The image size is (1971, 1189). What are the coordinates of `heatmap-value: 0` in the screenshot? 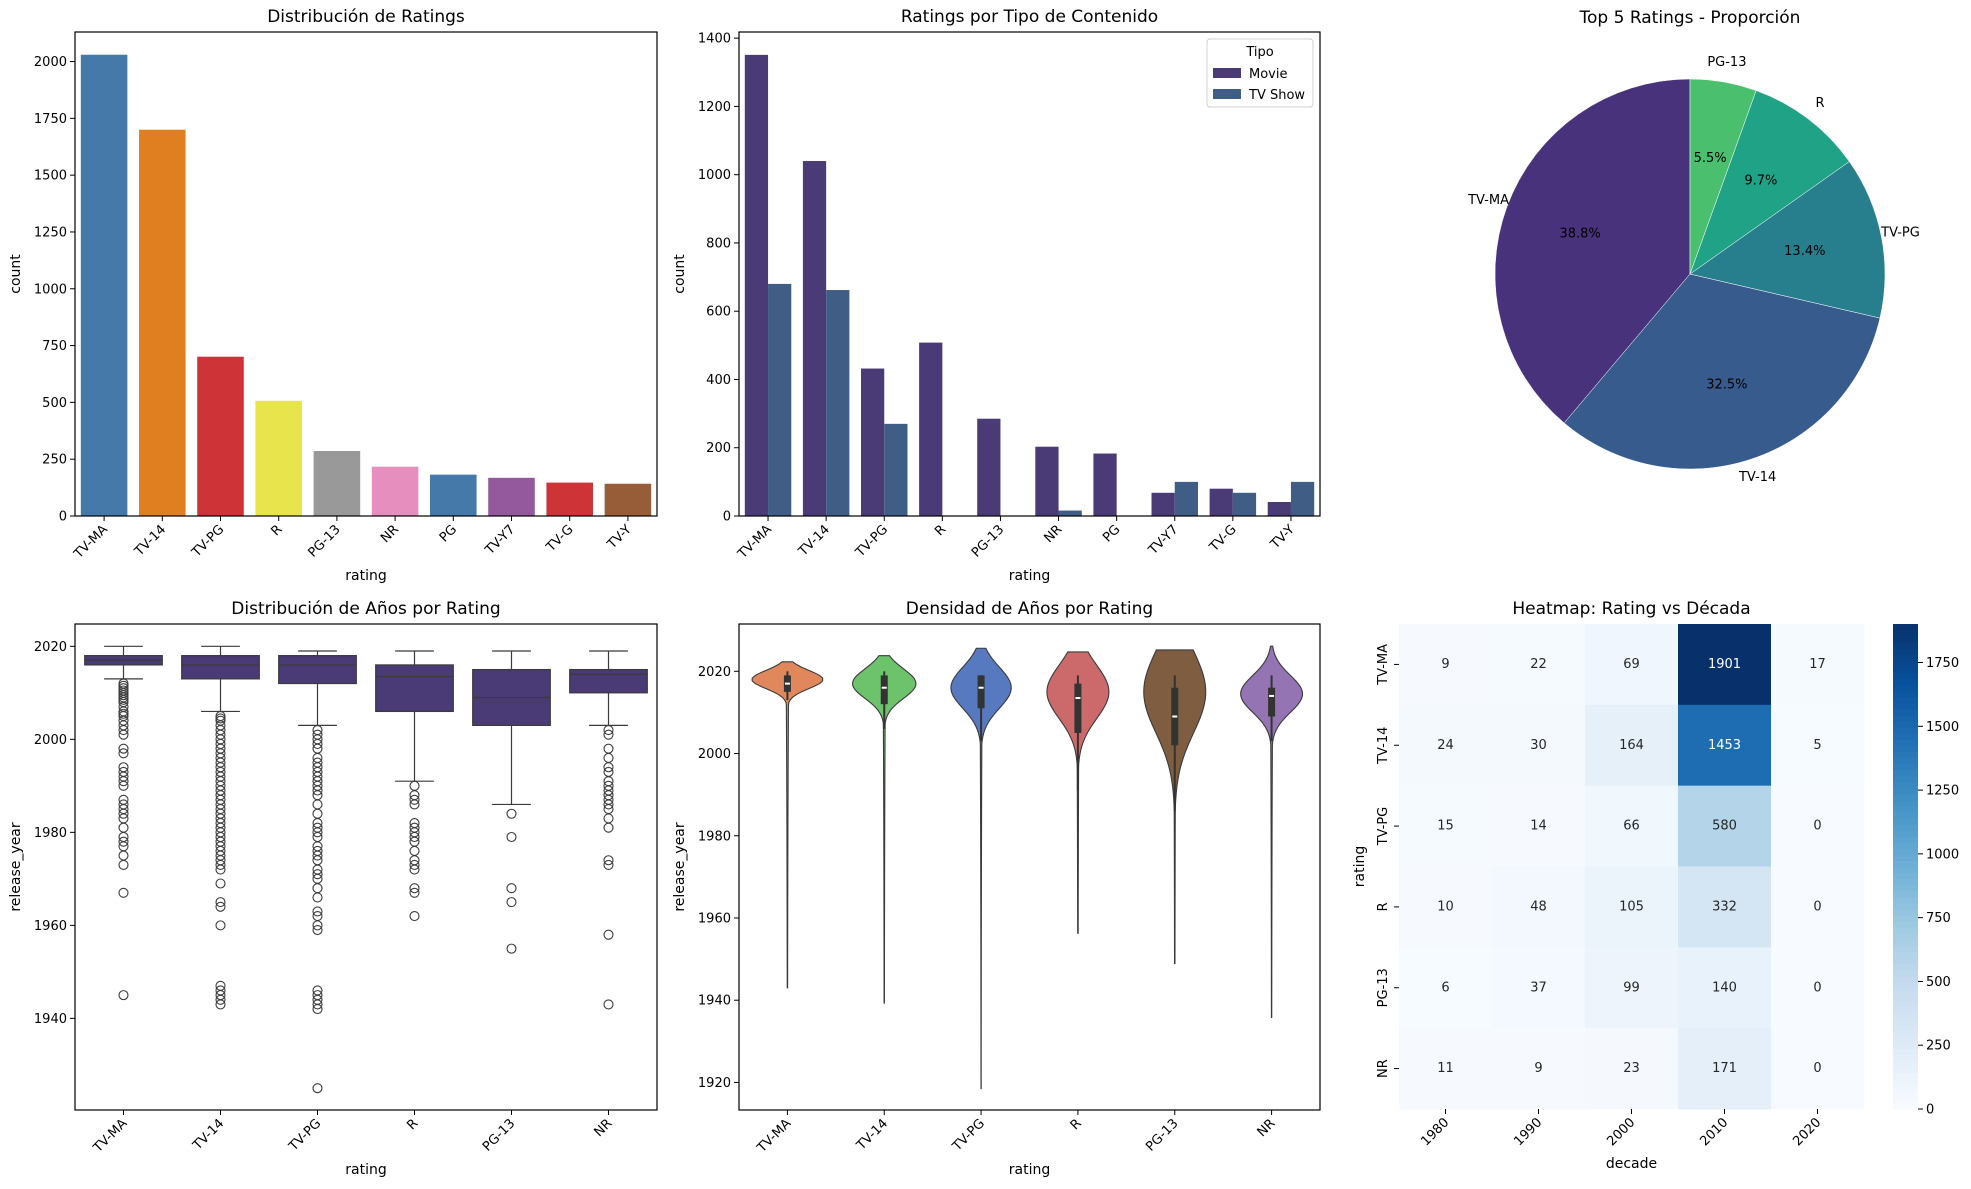 It's located at (1817, 826).